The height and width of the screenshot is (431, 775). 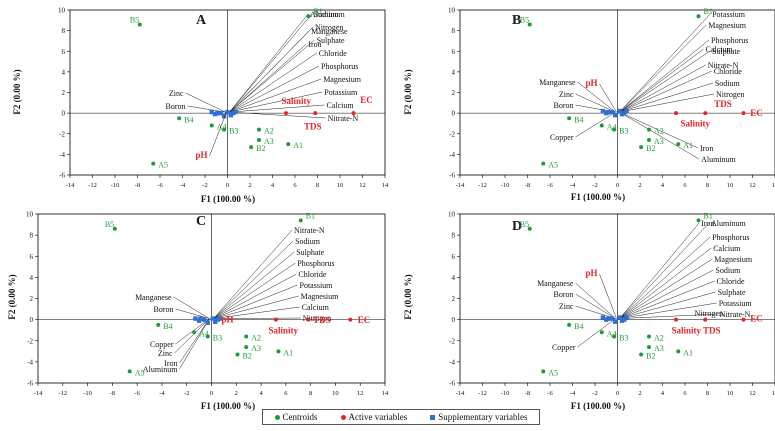 I want to click on centroid-label: B4, so click(x=578, y=326).